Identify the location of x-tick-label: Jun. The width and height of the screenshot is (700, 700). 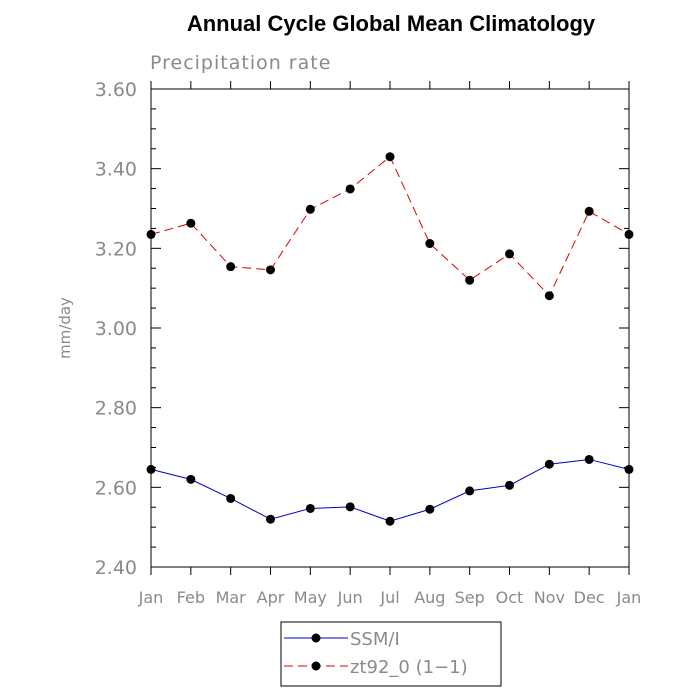
(350, 597).